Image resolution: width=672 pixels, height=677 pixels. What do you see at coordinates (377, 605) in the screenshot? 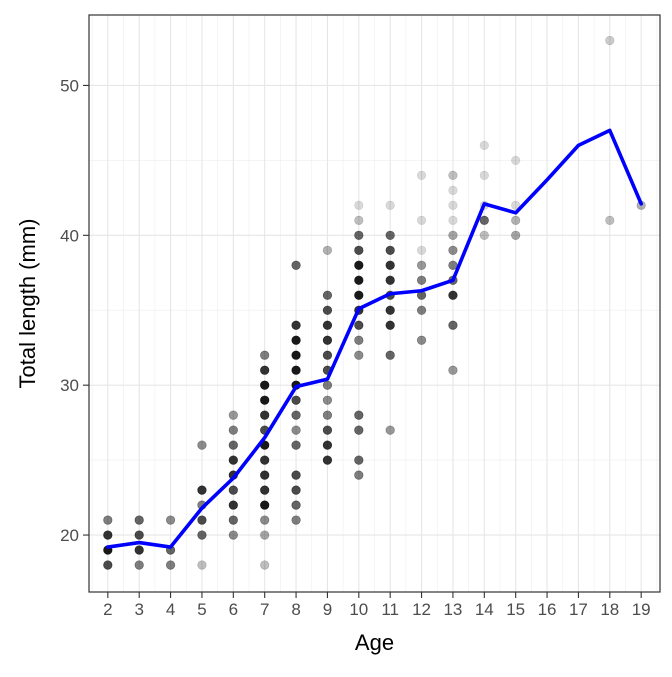
I see `x-axis-ticks: 2 3 4 5 6 7 8 9 10 11 12 13 14 15 16 17 18 19` at bounding box center [377, 605].